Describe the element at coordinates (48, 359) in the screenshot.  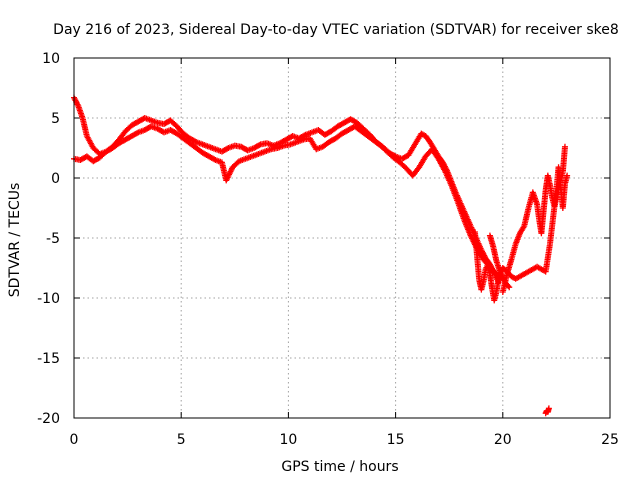
I see `y-tick-label: -15` at that location.